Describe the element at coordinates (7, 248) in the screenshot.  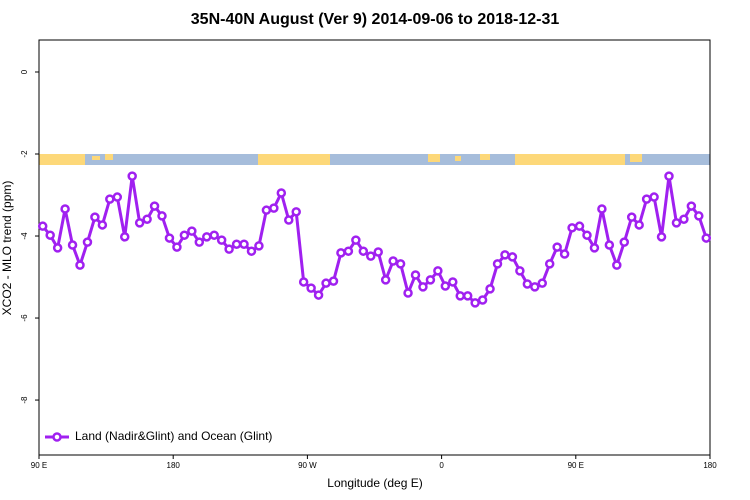
I see `y-axis-label: XCO2 - MLO trend (ppm)` at that location.